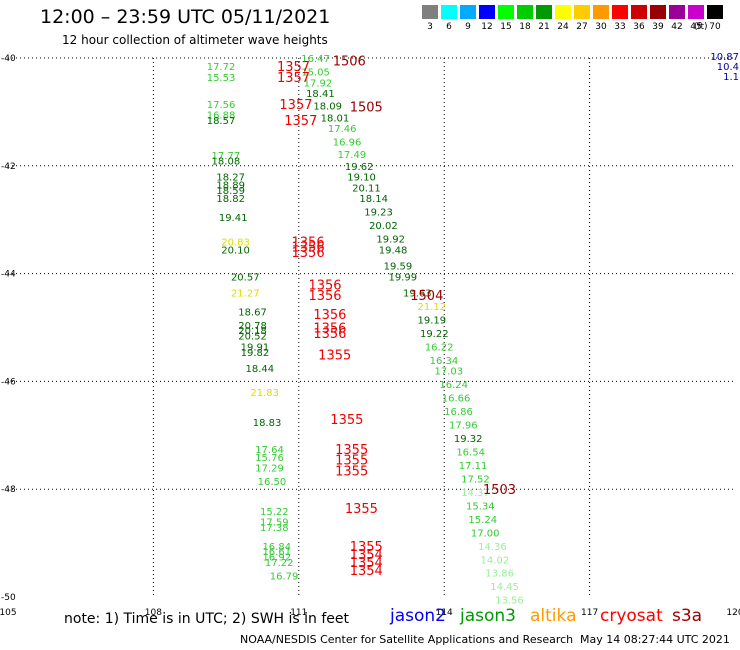 This screenshot has width=740, height=650. What do you see at coordinates (8, 613) in the screenshot?
I see `longitude-tick-label: 105` at bounding box center [8, 613].